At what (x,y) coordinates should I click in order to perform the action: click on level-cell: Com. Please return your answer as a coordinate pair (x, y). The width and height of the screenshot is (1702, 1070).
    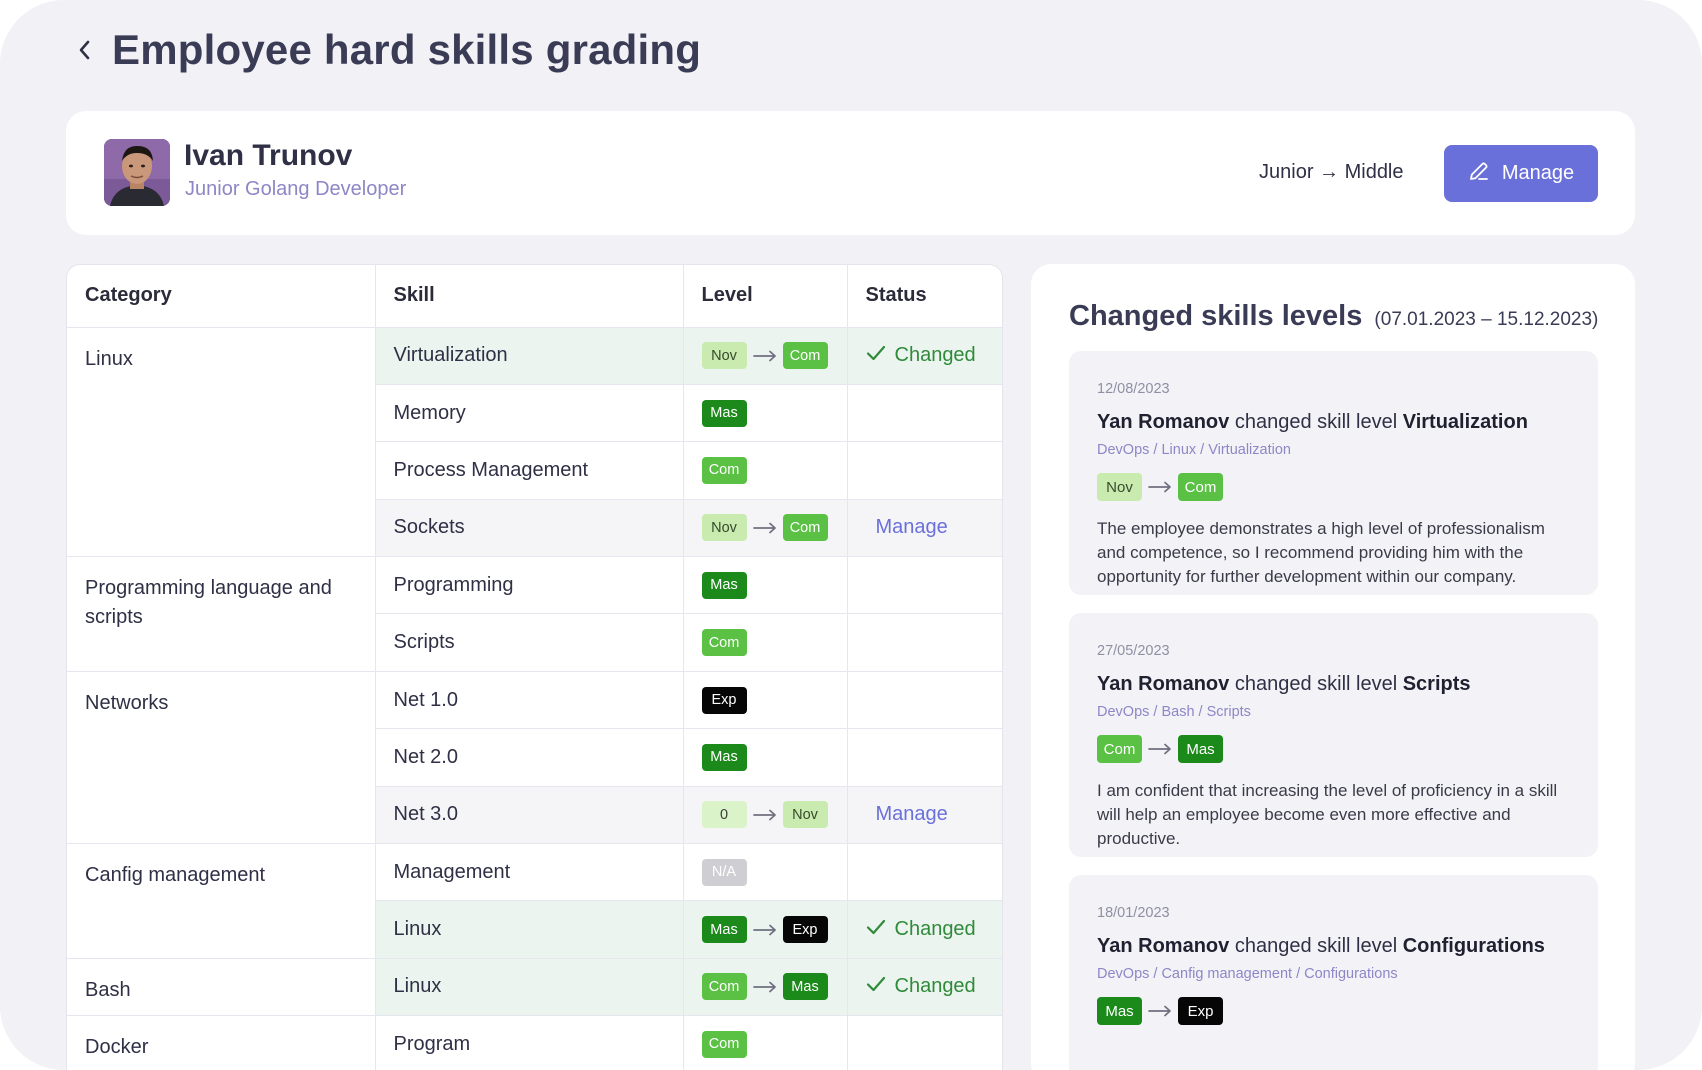
    Looking at the image, I should click on (765, 1042).